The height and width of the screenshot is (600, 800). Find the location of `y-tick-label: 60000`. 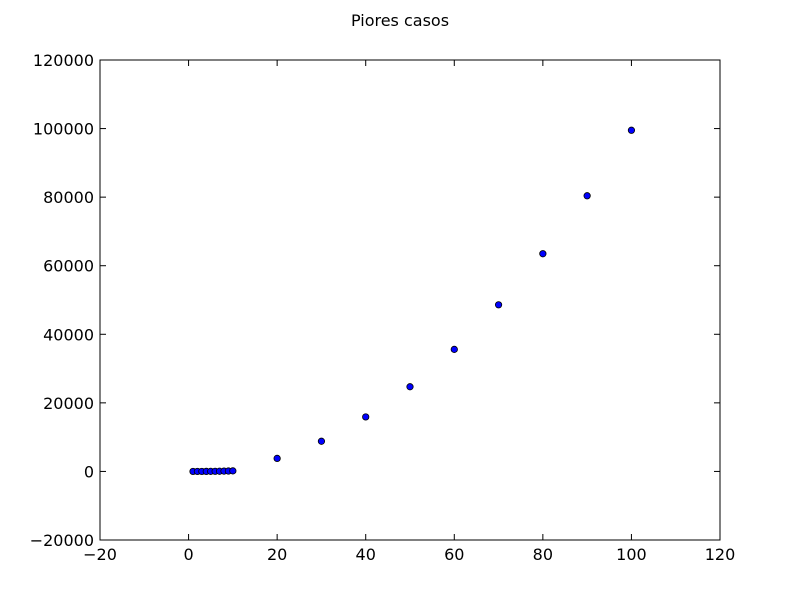

y-tick-label: 60000 is located at coordinates (68, 266).